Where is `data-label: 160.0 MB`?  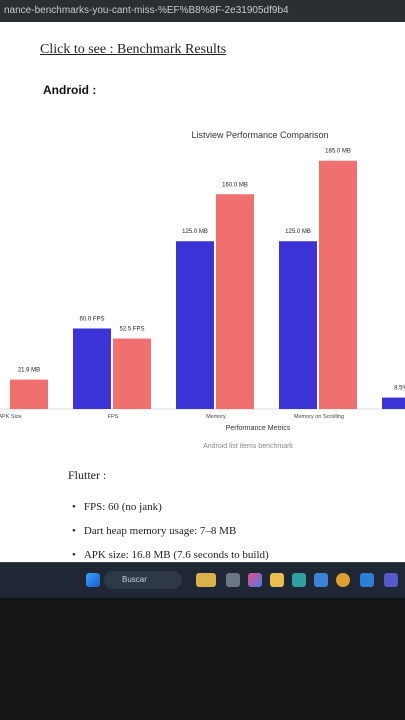
data-label: 160.0 MB is located at coordinates (235, 185).